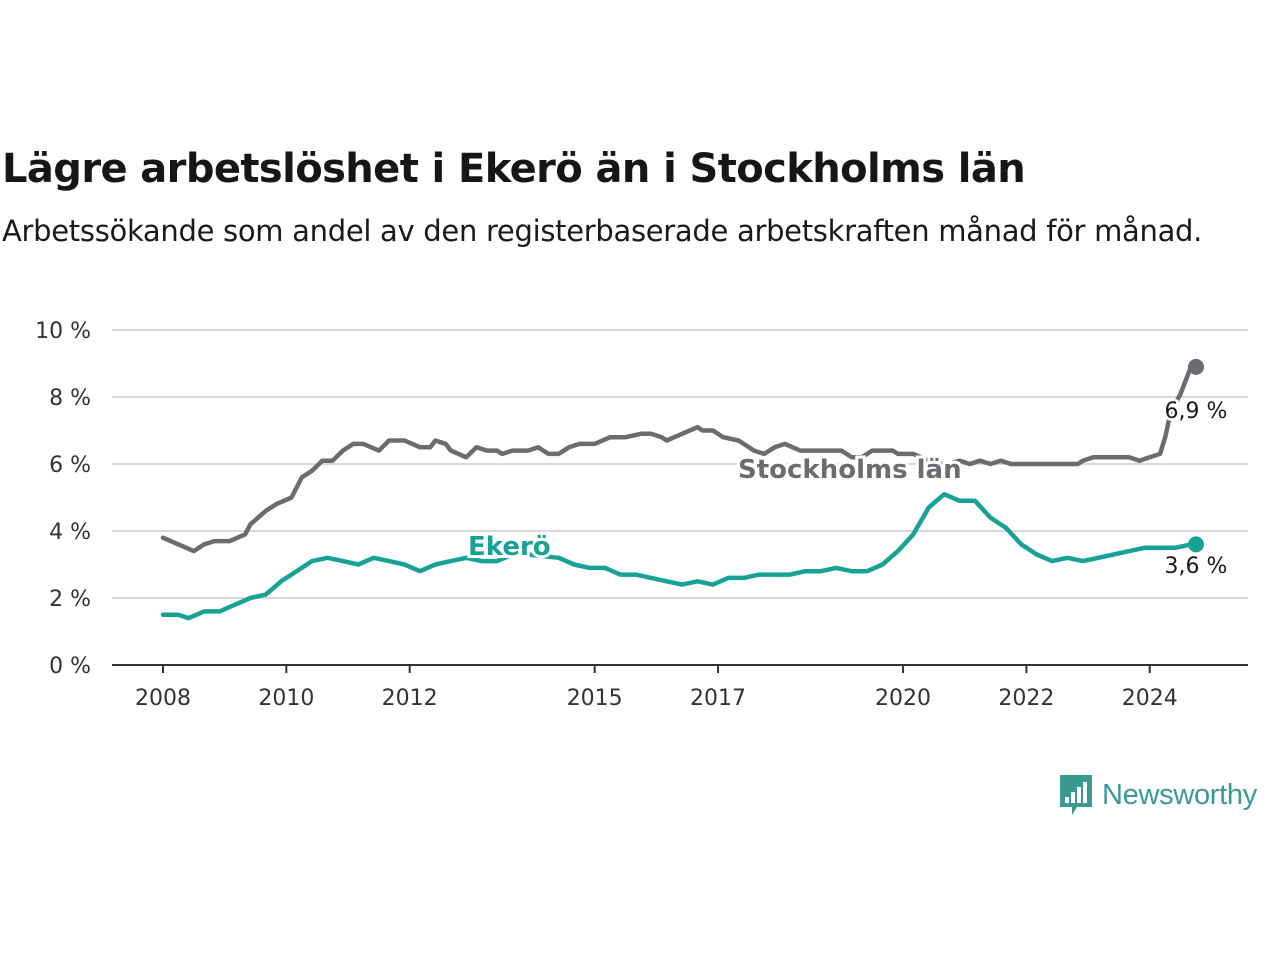 The height and width of the screenshot is (960, 1280). Describe the element at coordinates (595, 698) in the screenshot. I see `x-tick-label: 2015` at that location.